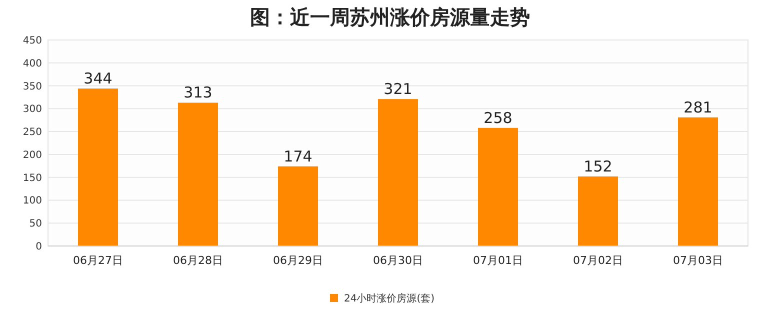 The width and height of the screenshot is (780, 328). I want to click on y-tick-label: 300, so click(32, 110).